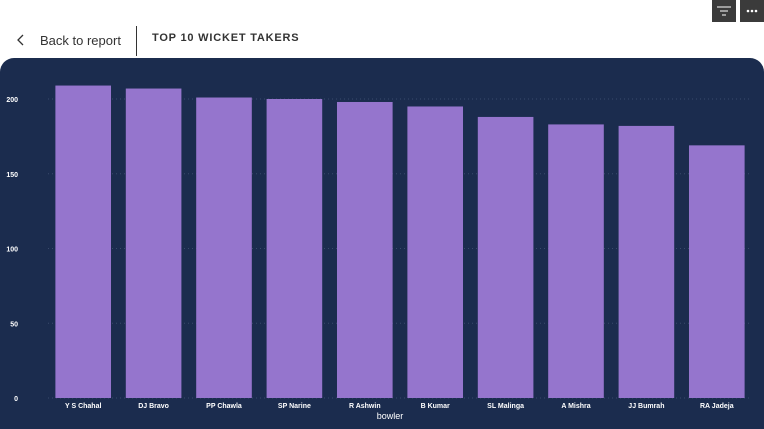 The width and height of the screenshot is (764, 429). Describe the element at coordinates (153, 406) in the screenshot. I see `x-tick-label: DJ Bravo` at that location.